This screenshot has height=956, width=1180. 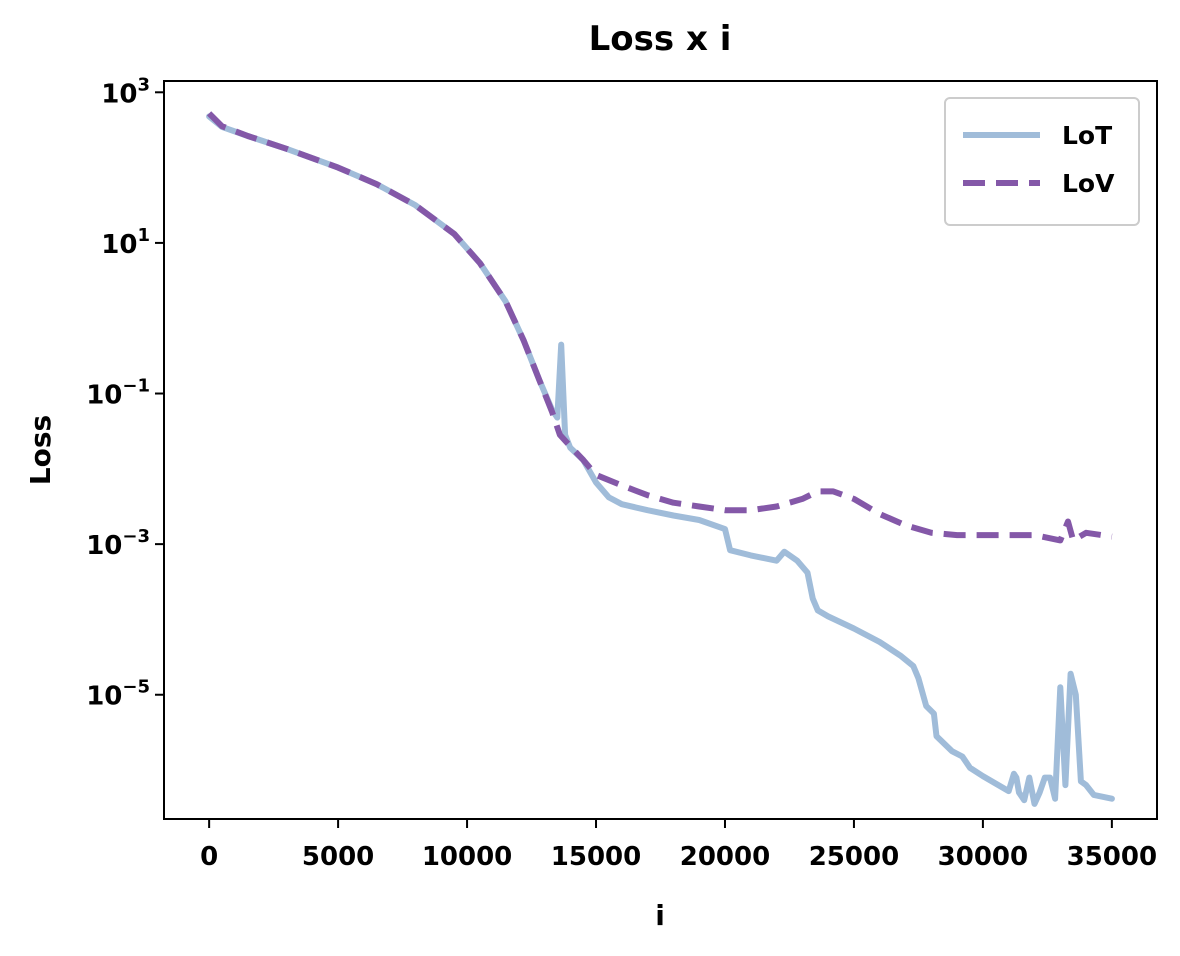 What do you see at coordinates (1087, 135) in the screenshot?
I see `legend-label-lot: LoT` at bounding box center [1087, 135].